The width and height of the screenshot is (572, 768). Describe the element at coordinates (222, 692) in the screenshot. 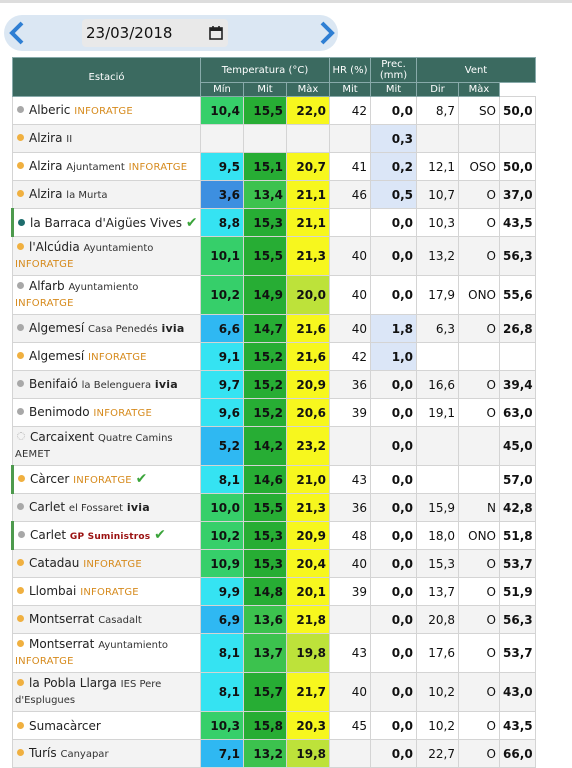

I see `value-cell: 8,1` at that location.